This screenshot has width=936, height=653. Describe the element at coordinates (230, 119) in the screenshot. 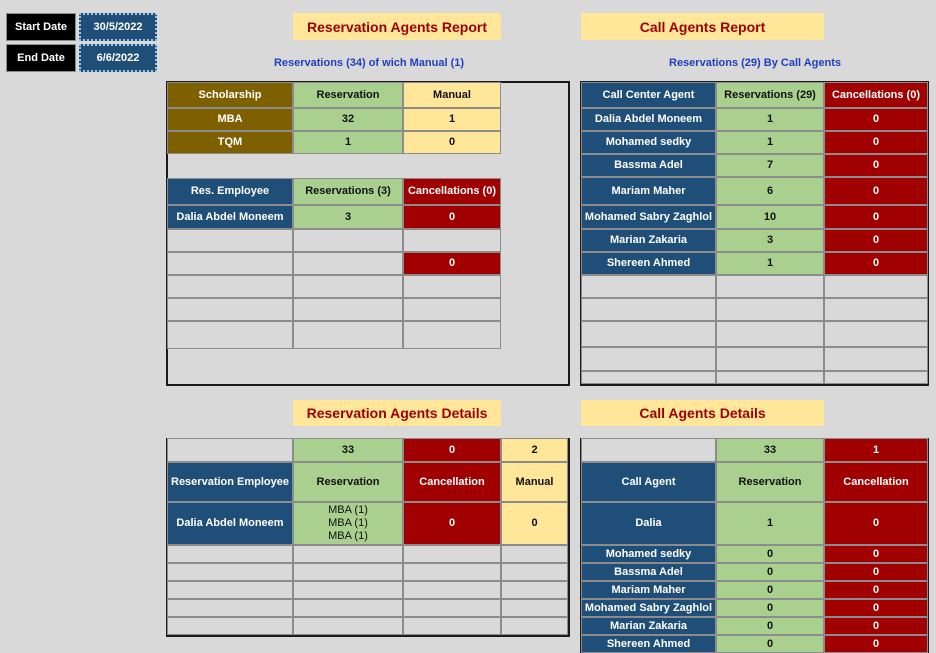

I see `cell: MBA` at that location.